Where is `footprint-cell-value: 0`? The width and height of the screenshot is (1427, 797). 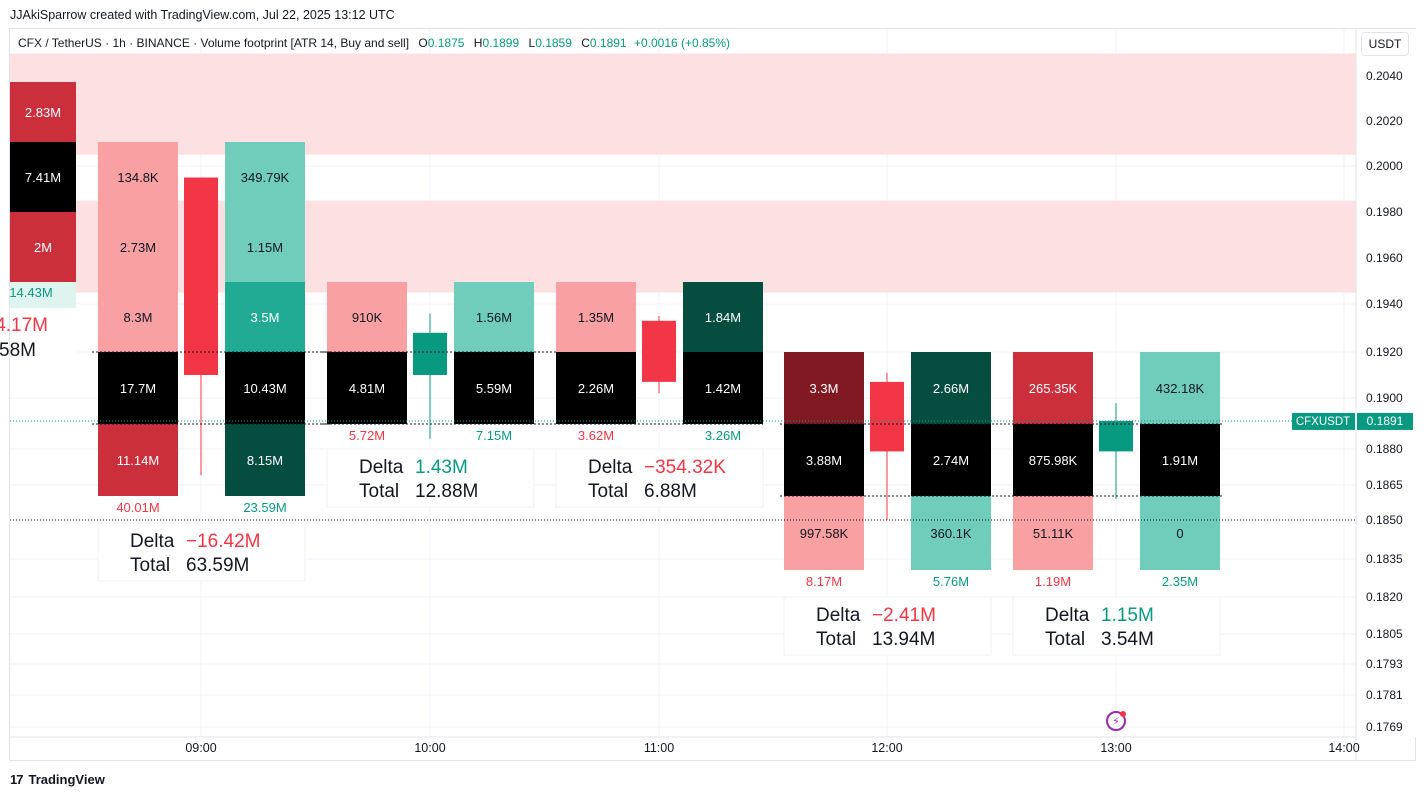
footprint-cell-value: 0 is located at coordinates (1179, 533).